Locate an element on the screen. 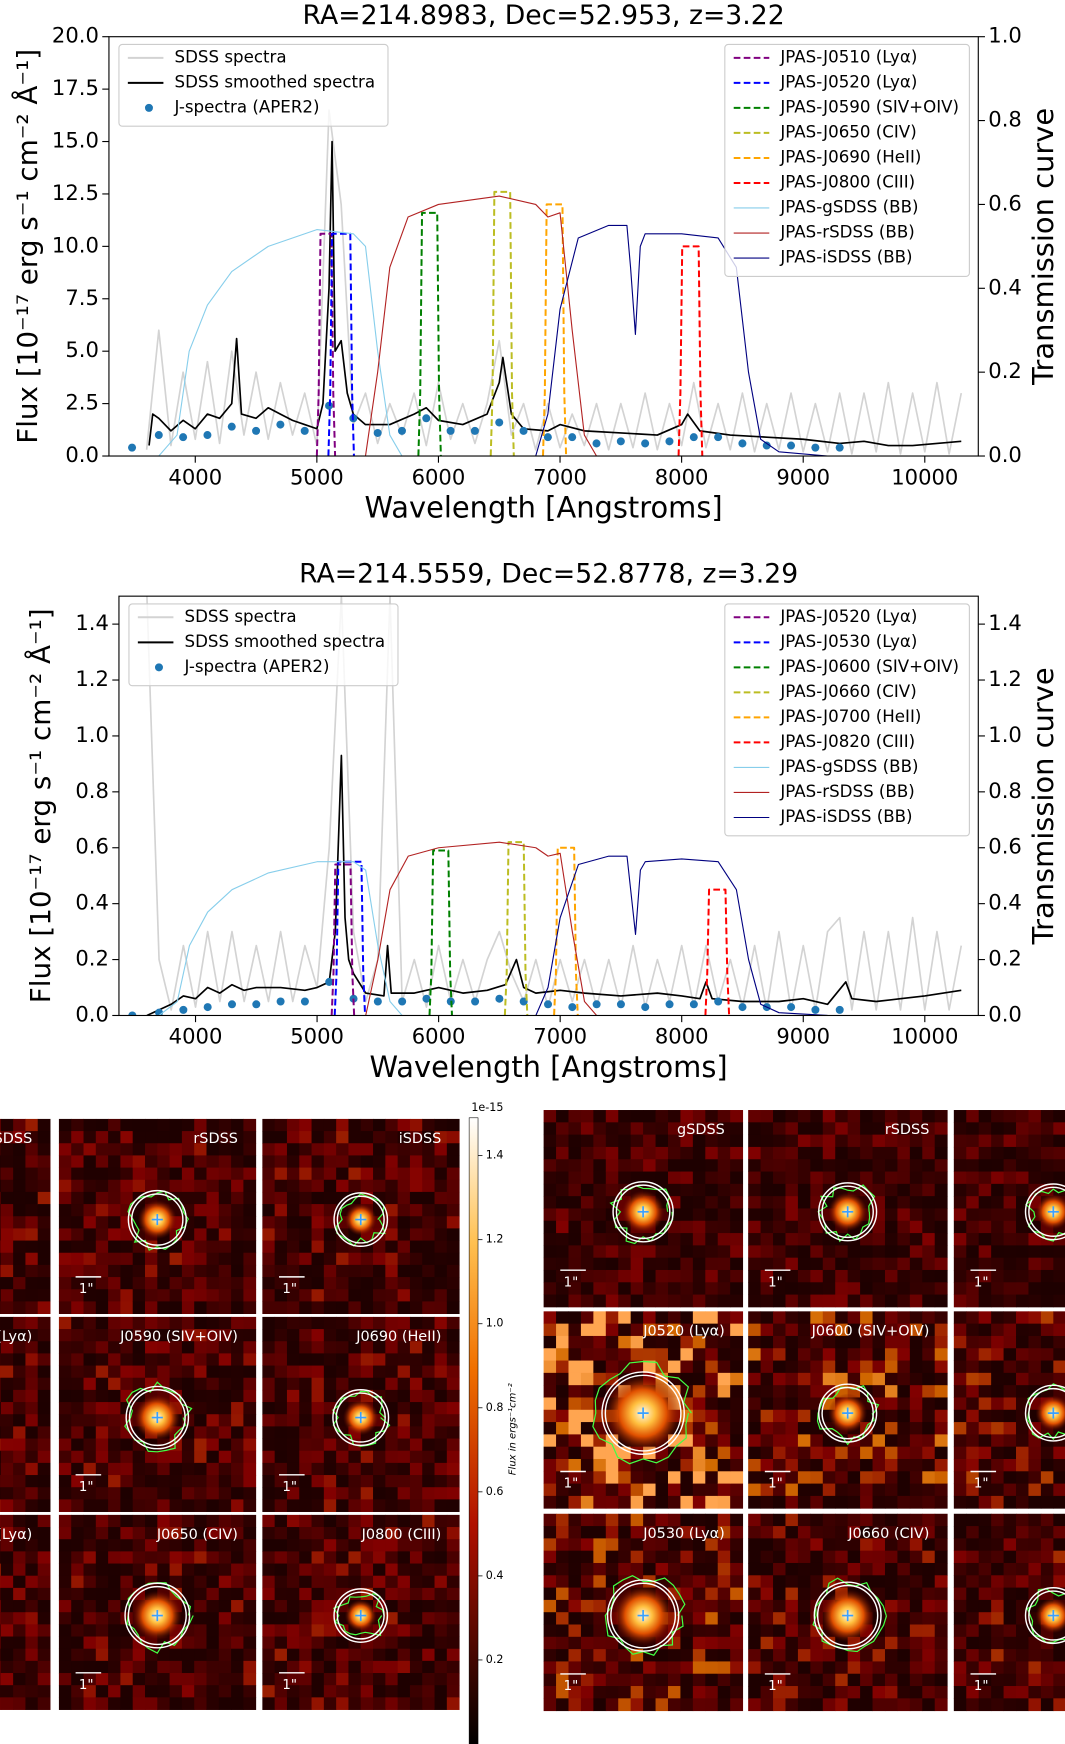 This screenshot has height=1744, width=1065. legend-label: SDSS spectra is located at coordinates (231, 56).